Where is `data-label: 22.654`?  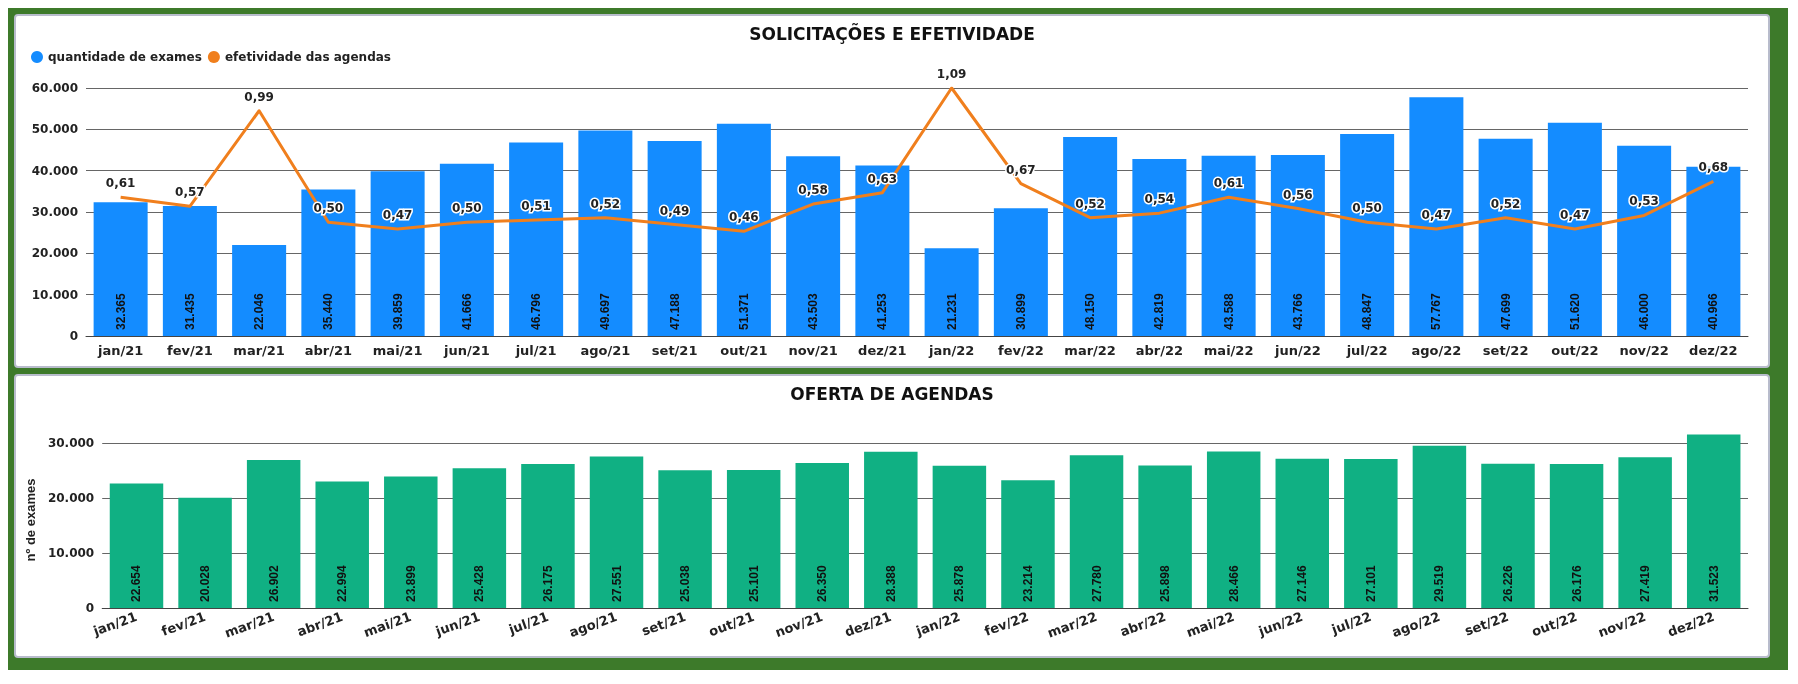
data-label: 22.654 is located at coordinates (136, 583).